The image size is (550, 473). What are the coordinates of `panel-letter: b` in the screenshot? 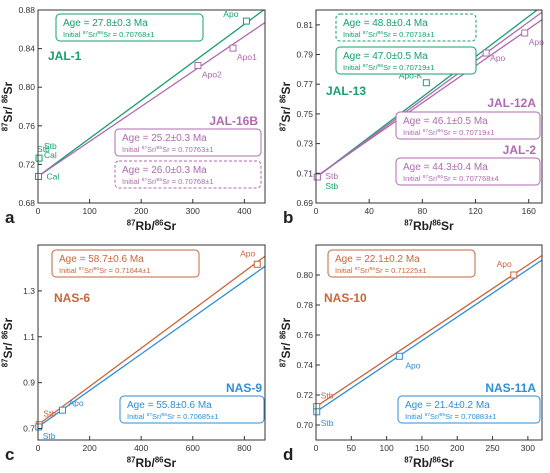 It's located at (288, 217).